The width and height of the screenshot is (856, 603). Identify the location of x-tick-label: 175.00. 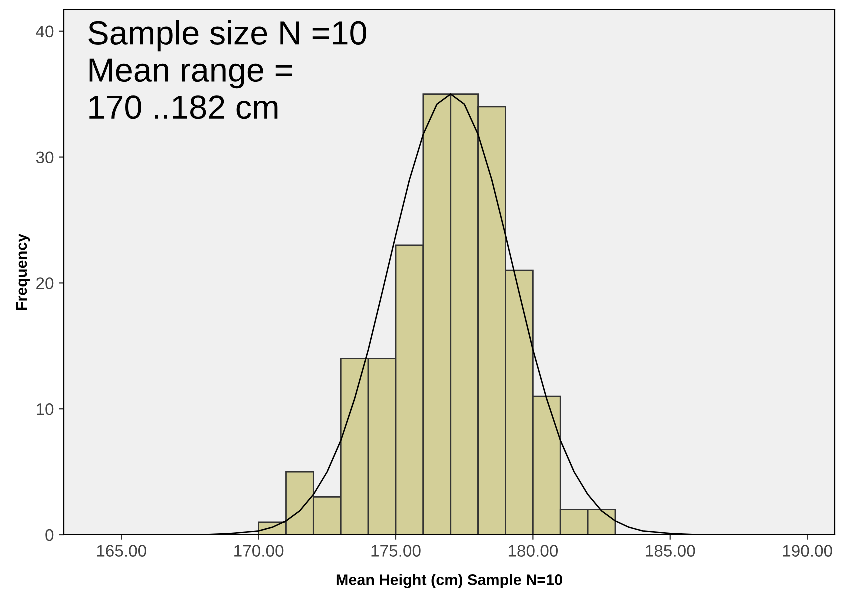
(396, 551).